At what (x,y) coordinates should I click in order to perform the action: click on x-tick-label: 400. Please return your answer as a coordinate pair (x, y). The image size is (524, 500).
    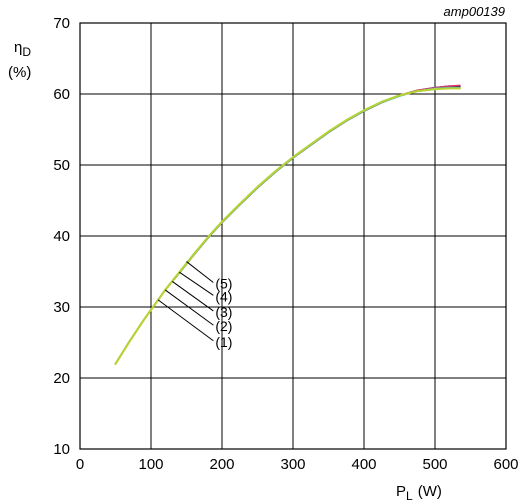
    Looking at the image, I should click on (363, 464).